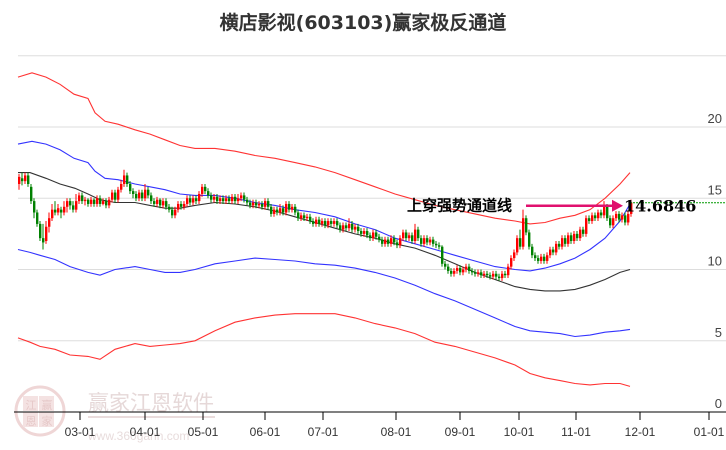 This screenshot has height=450, width=726. I want to click on x-tick-label: 03-01, so click(80, 432).